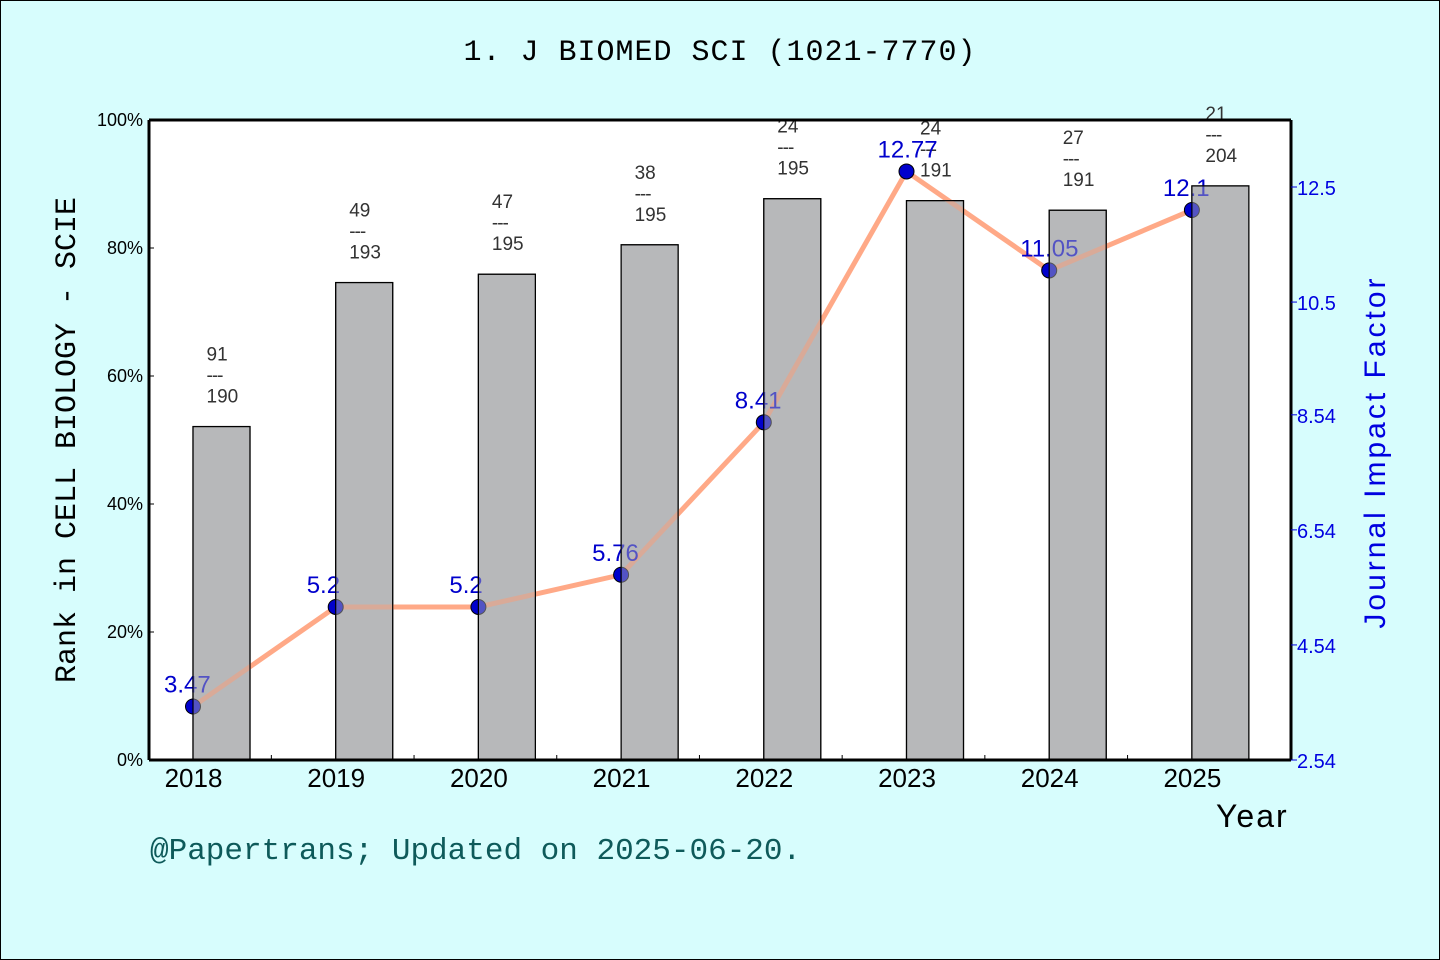 The height and width of the screenshot is (960, 1440). Describe the element at coordinates (1316, 647) in the screenshot. I see `right-tick-label: 4.54` at that location.